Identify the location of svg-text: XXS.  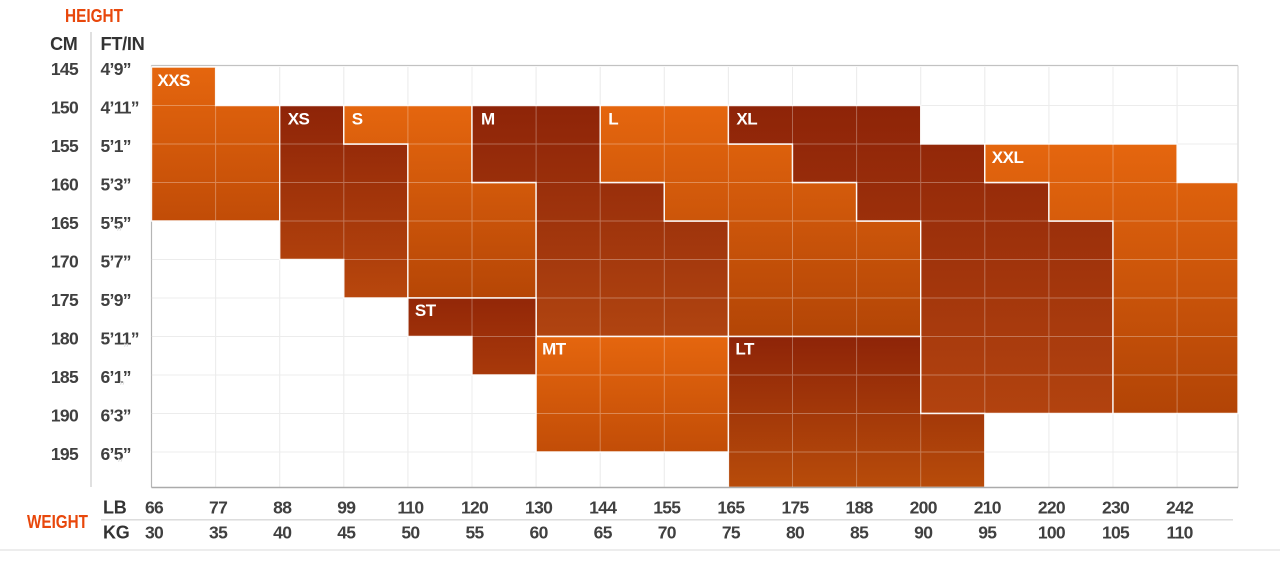
(174, 80).